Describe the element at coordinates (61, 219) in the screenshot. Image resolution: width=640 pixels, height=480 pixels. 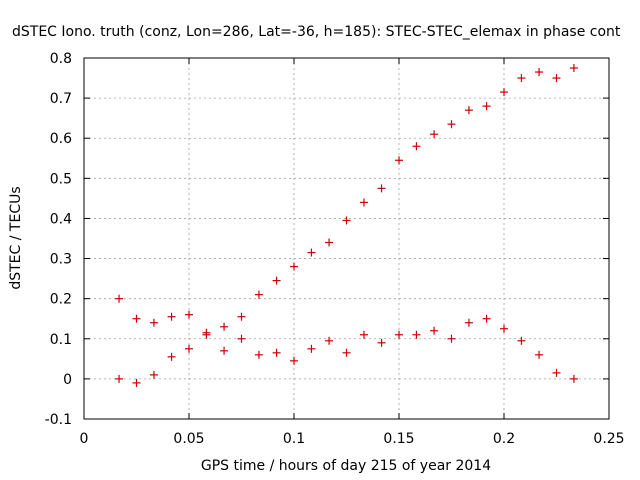
I see `y-tick-label: 0.4` at that location.